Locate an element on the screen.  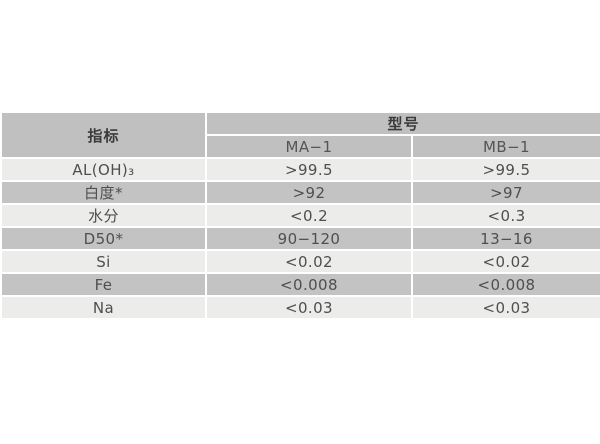
cell-ma1: >92 is located at coordinates (309, 192).